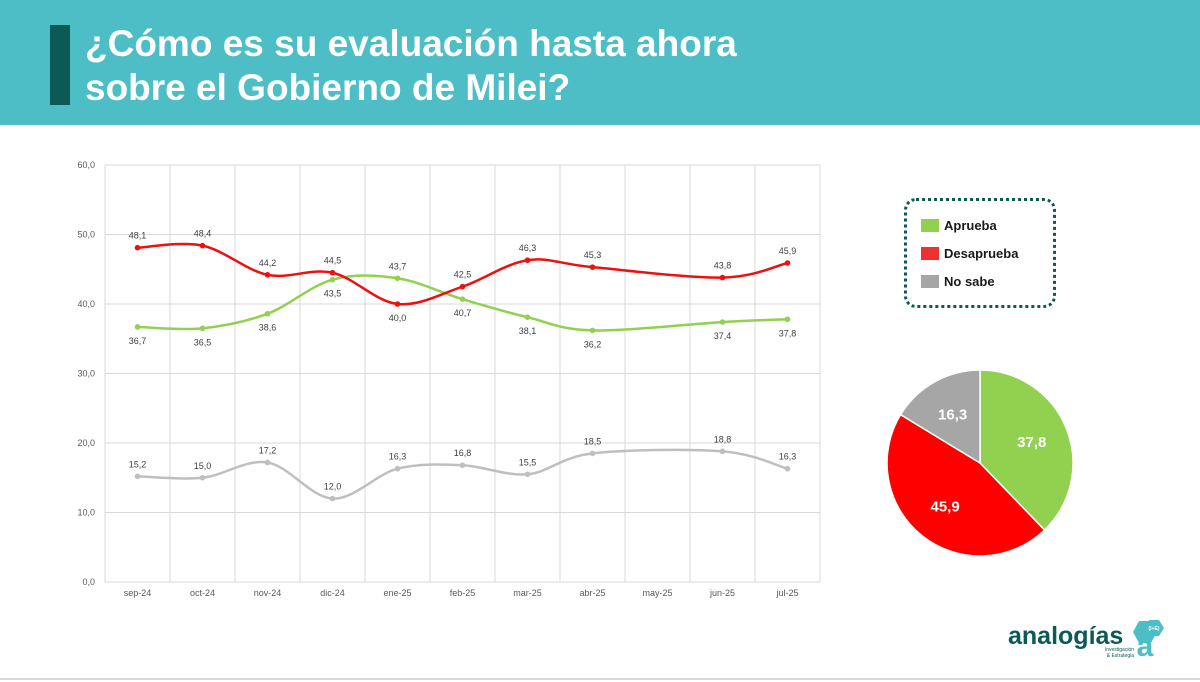  What do you see at coordinates (86, 304) in the screenshot?
I see `y-tick-label: 40,0` at bounding box center [86, 304].